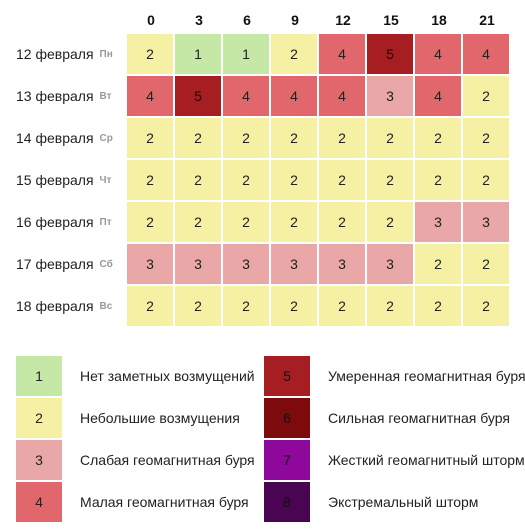 The width and height of the screenshot is (525, 532). What do you see at coordinates (287, 460) in the screenshot?
I see `legend-swatch: 7` at bounding box center [287, 460].